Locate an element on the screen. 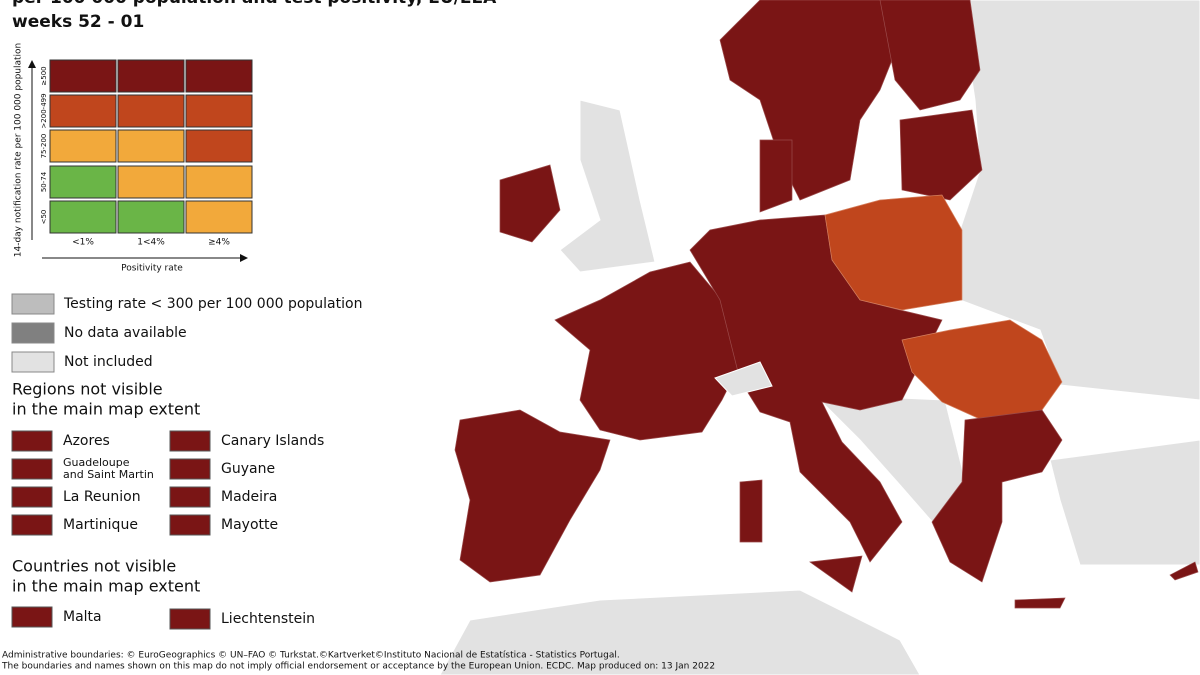 The image size is (1200, 675). column-label: <1% is located at coordinates (83, 243).